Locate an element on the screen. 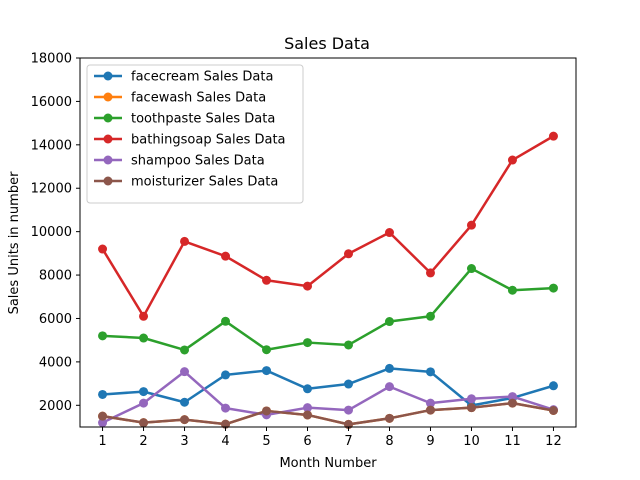 This screenshot has width=640, height=480. legend-item: facecream Sales Data is located at coordinates (183, 77).